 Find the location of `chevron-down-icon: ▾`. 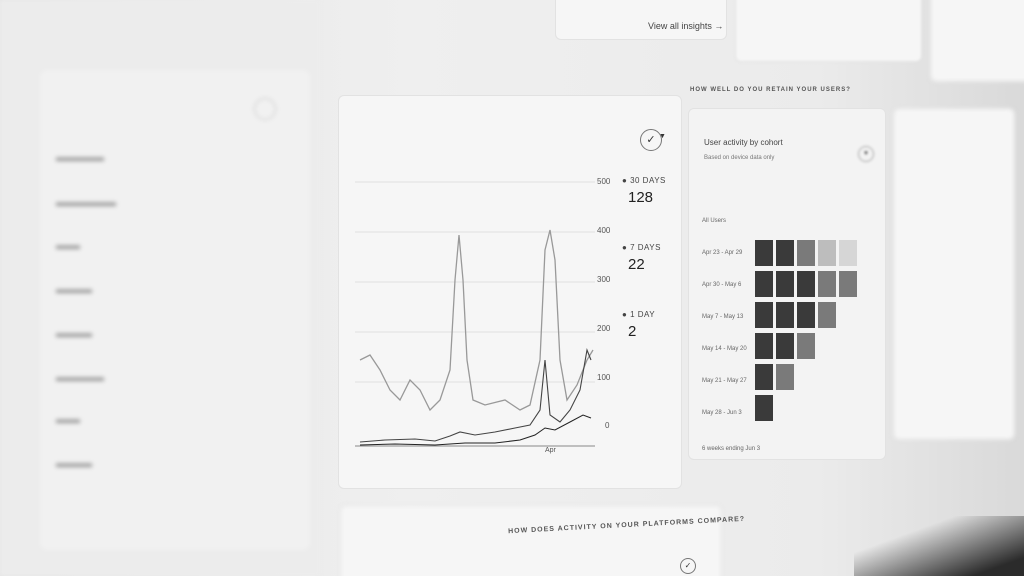

chevron-down-icon: ▾ is located at coordinates (866, 154).